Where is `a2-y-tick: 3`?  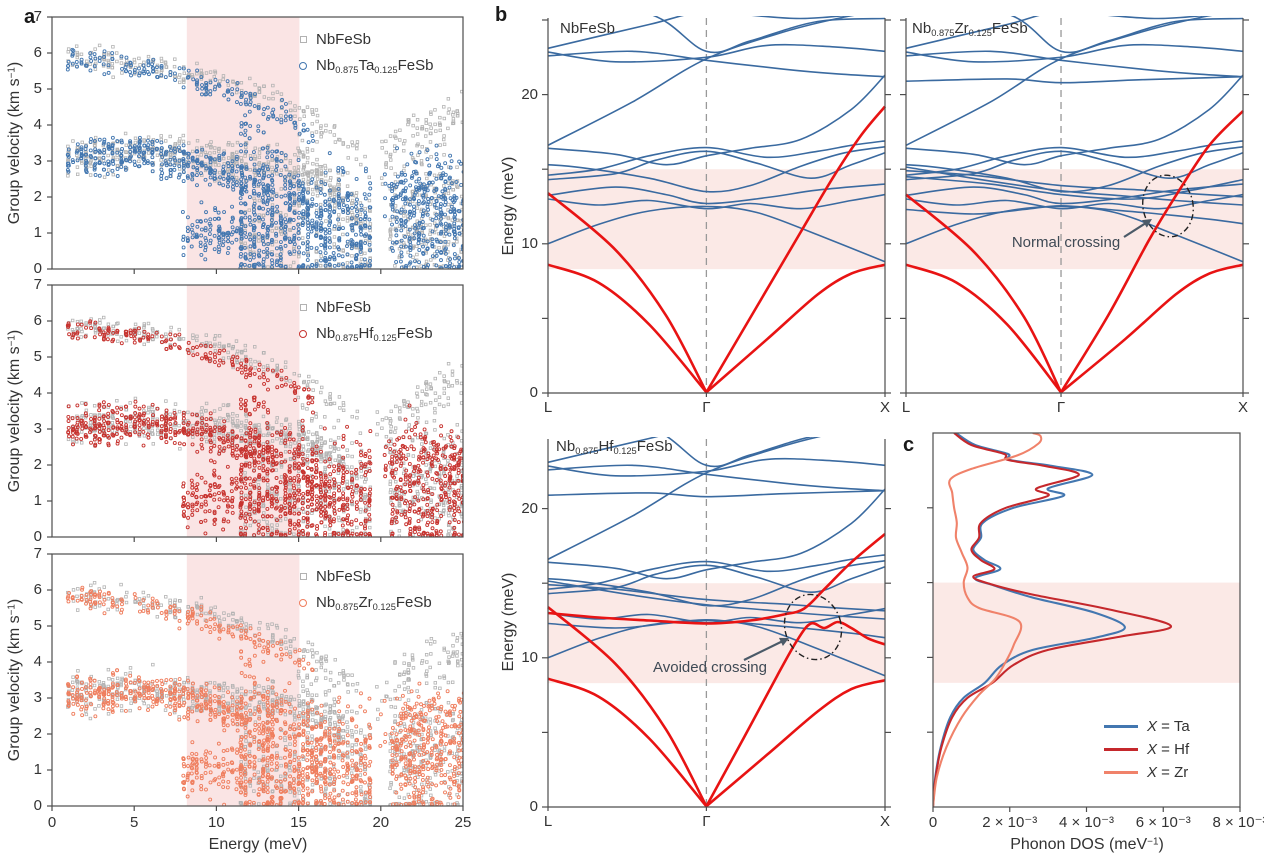
a2-y-tick: 3 is located at coordinates (37, 428).